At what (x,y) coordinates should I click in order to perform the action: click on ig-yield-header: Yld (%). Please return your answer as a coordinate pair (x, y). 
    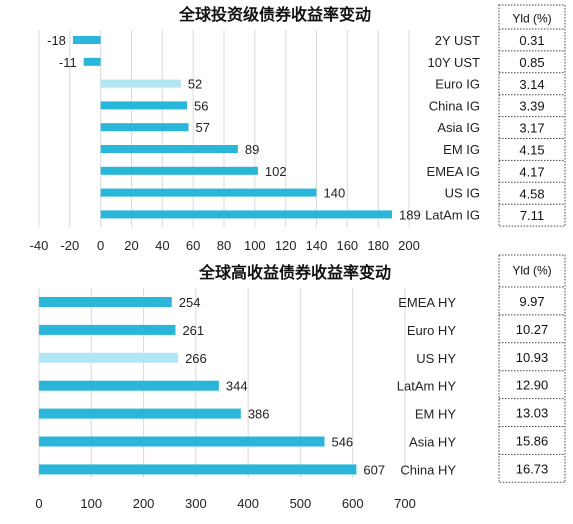
    Looking at the image, I should click on (531, 19).